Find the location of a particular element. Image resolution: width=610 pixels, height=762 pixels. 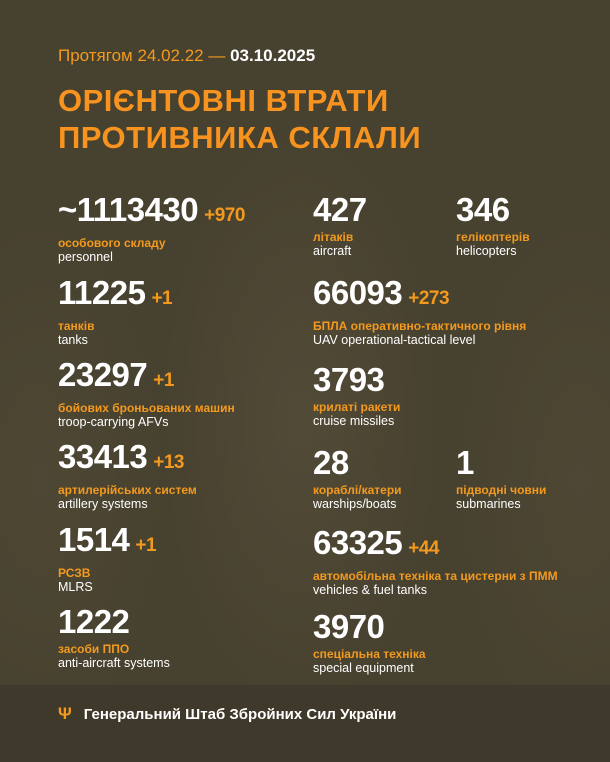

stat-increase: +273 is located at coordinates (429, 298).